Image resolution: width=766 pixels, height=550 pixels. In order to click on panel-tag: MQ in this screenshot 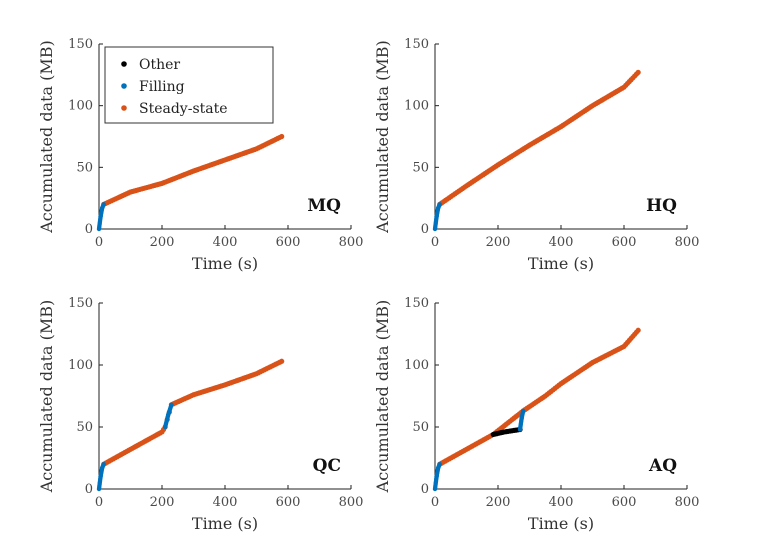, I will do `click(324, 206)`.